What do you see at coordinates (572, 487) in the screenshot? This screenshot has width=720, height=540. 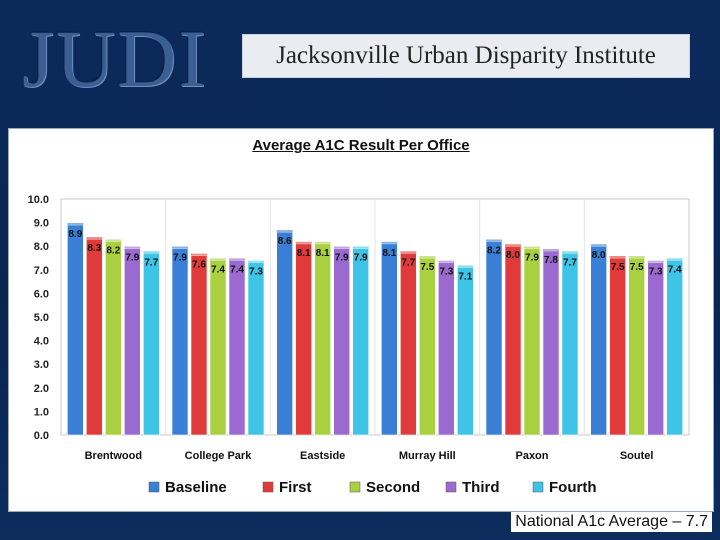 I see `legend-label-fourth: Fourth` at bounding box center [572, 487].